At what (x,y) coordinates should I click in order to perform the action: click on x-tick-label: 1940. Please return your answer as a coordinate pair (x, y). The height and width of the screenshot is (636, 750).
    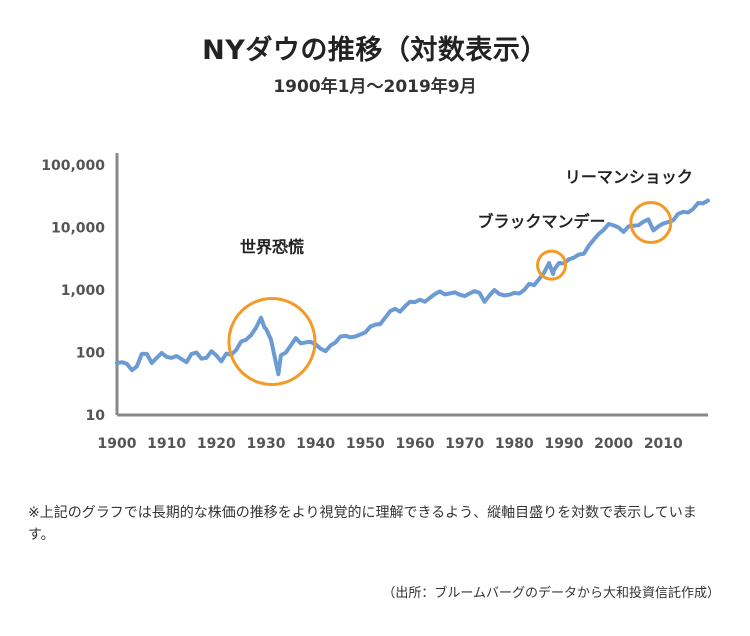
    Looking at the image, I should click on (315, 444).